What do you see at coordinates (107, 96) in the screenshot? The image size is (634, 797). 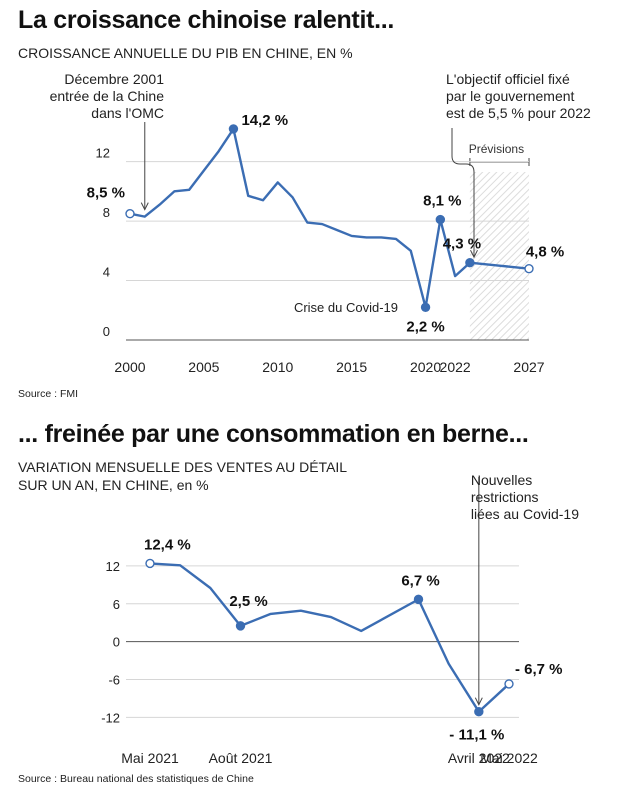 I see `annotation-wto-text: entrée de la Chine` at bounding box center [107, 96].